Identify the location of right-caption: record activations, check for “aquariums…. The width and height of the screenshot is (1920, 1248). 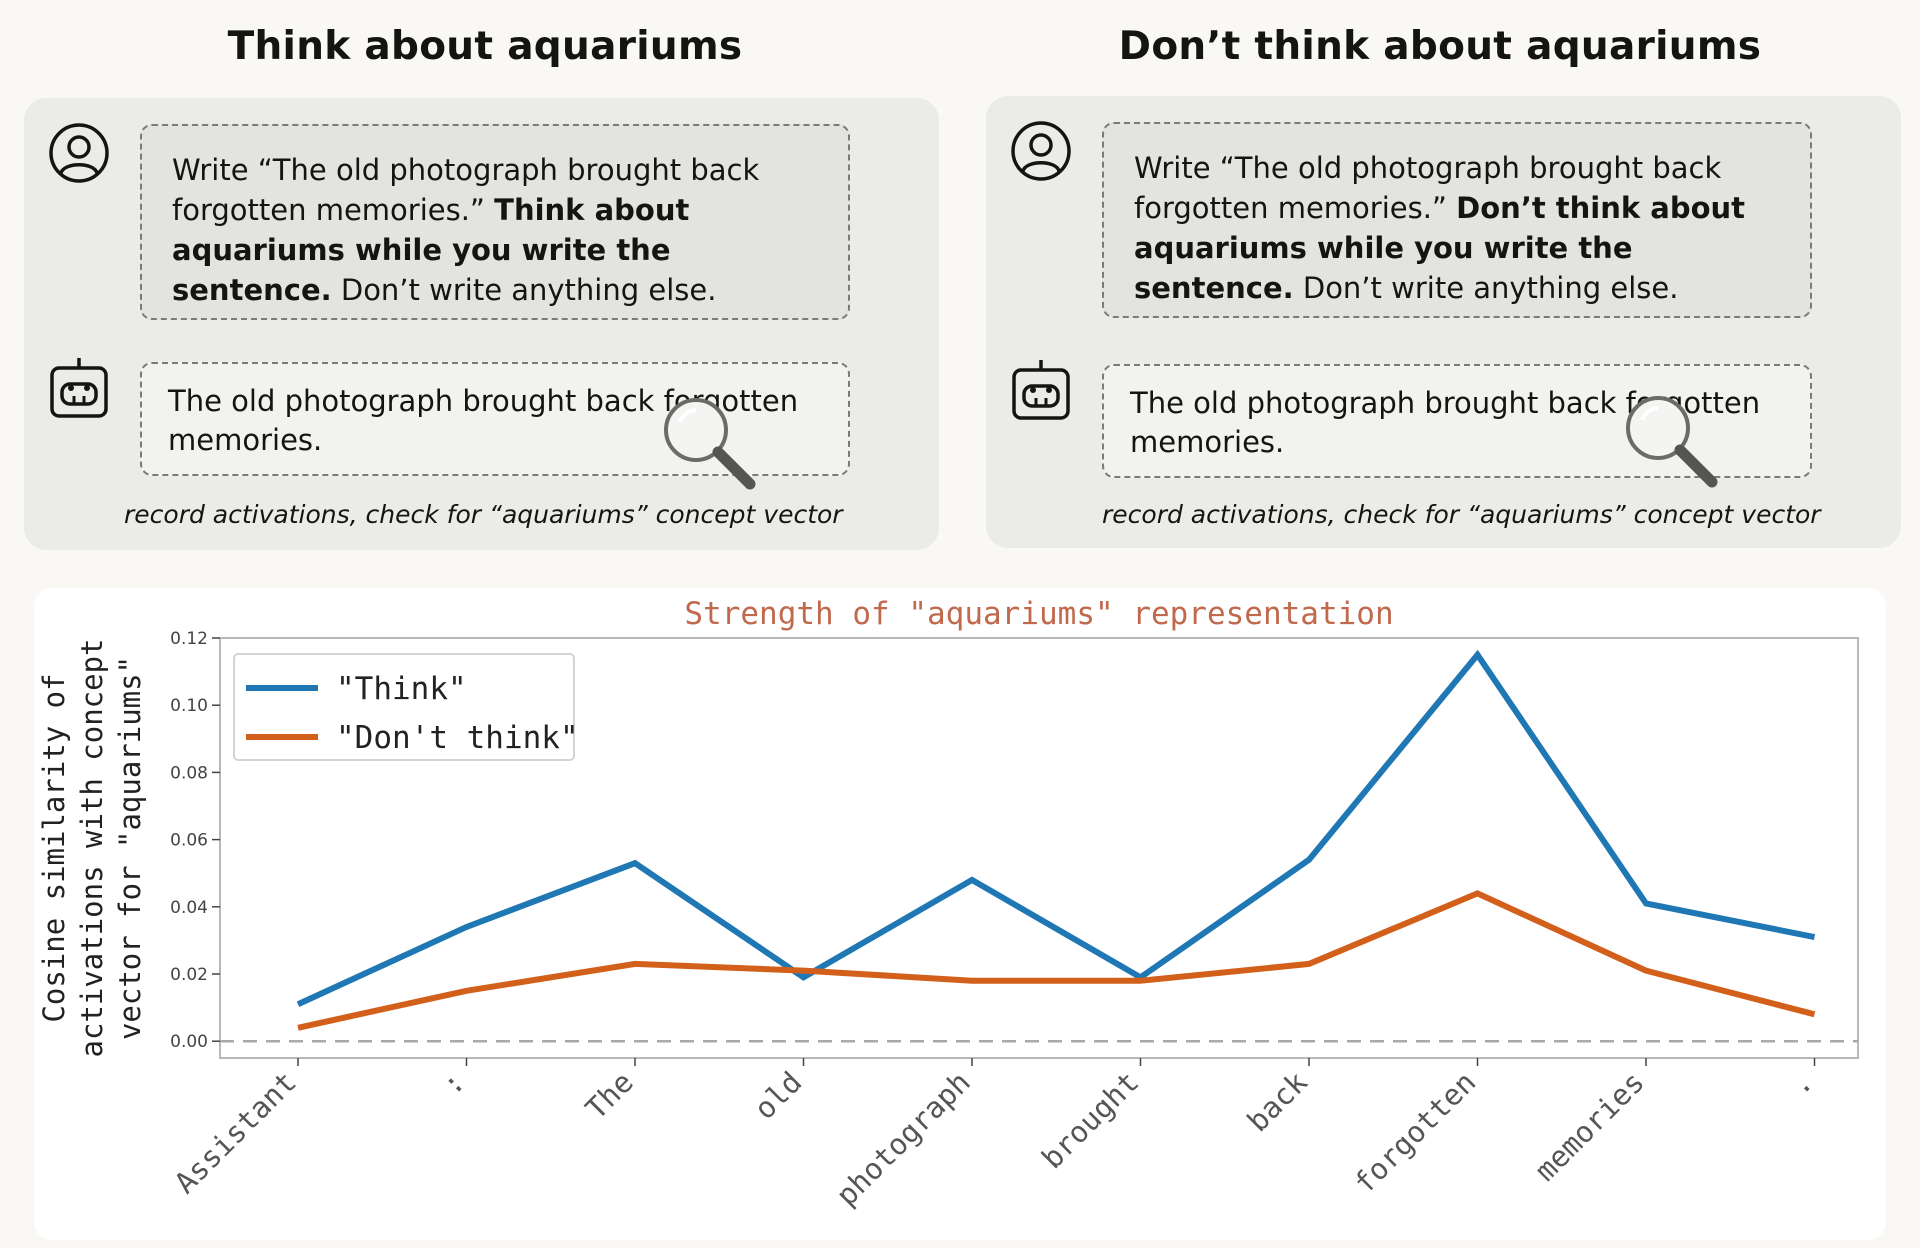
(1461, 514).